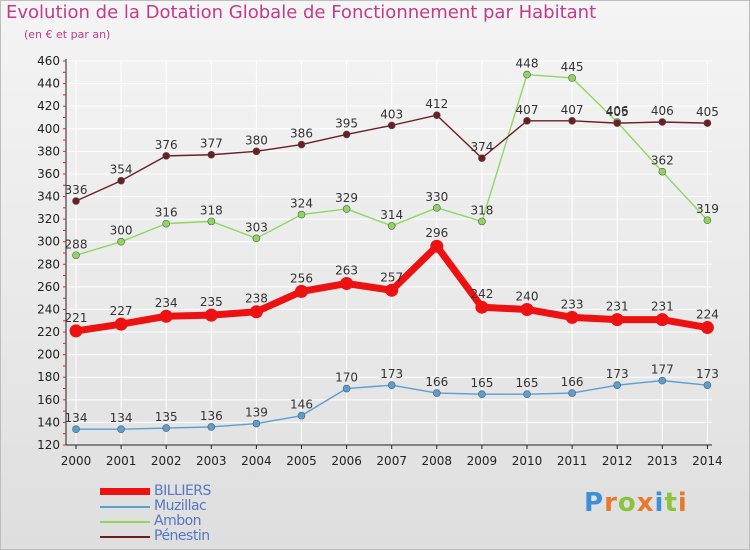 The width and height of the screenshot is (750, 550). What do you see at coordinates (48, 61) in the screenshot?
I see `y-tick-label: 460` at bounding box center [48, 61].